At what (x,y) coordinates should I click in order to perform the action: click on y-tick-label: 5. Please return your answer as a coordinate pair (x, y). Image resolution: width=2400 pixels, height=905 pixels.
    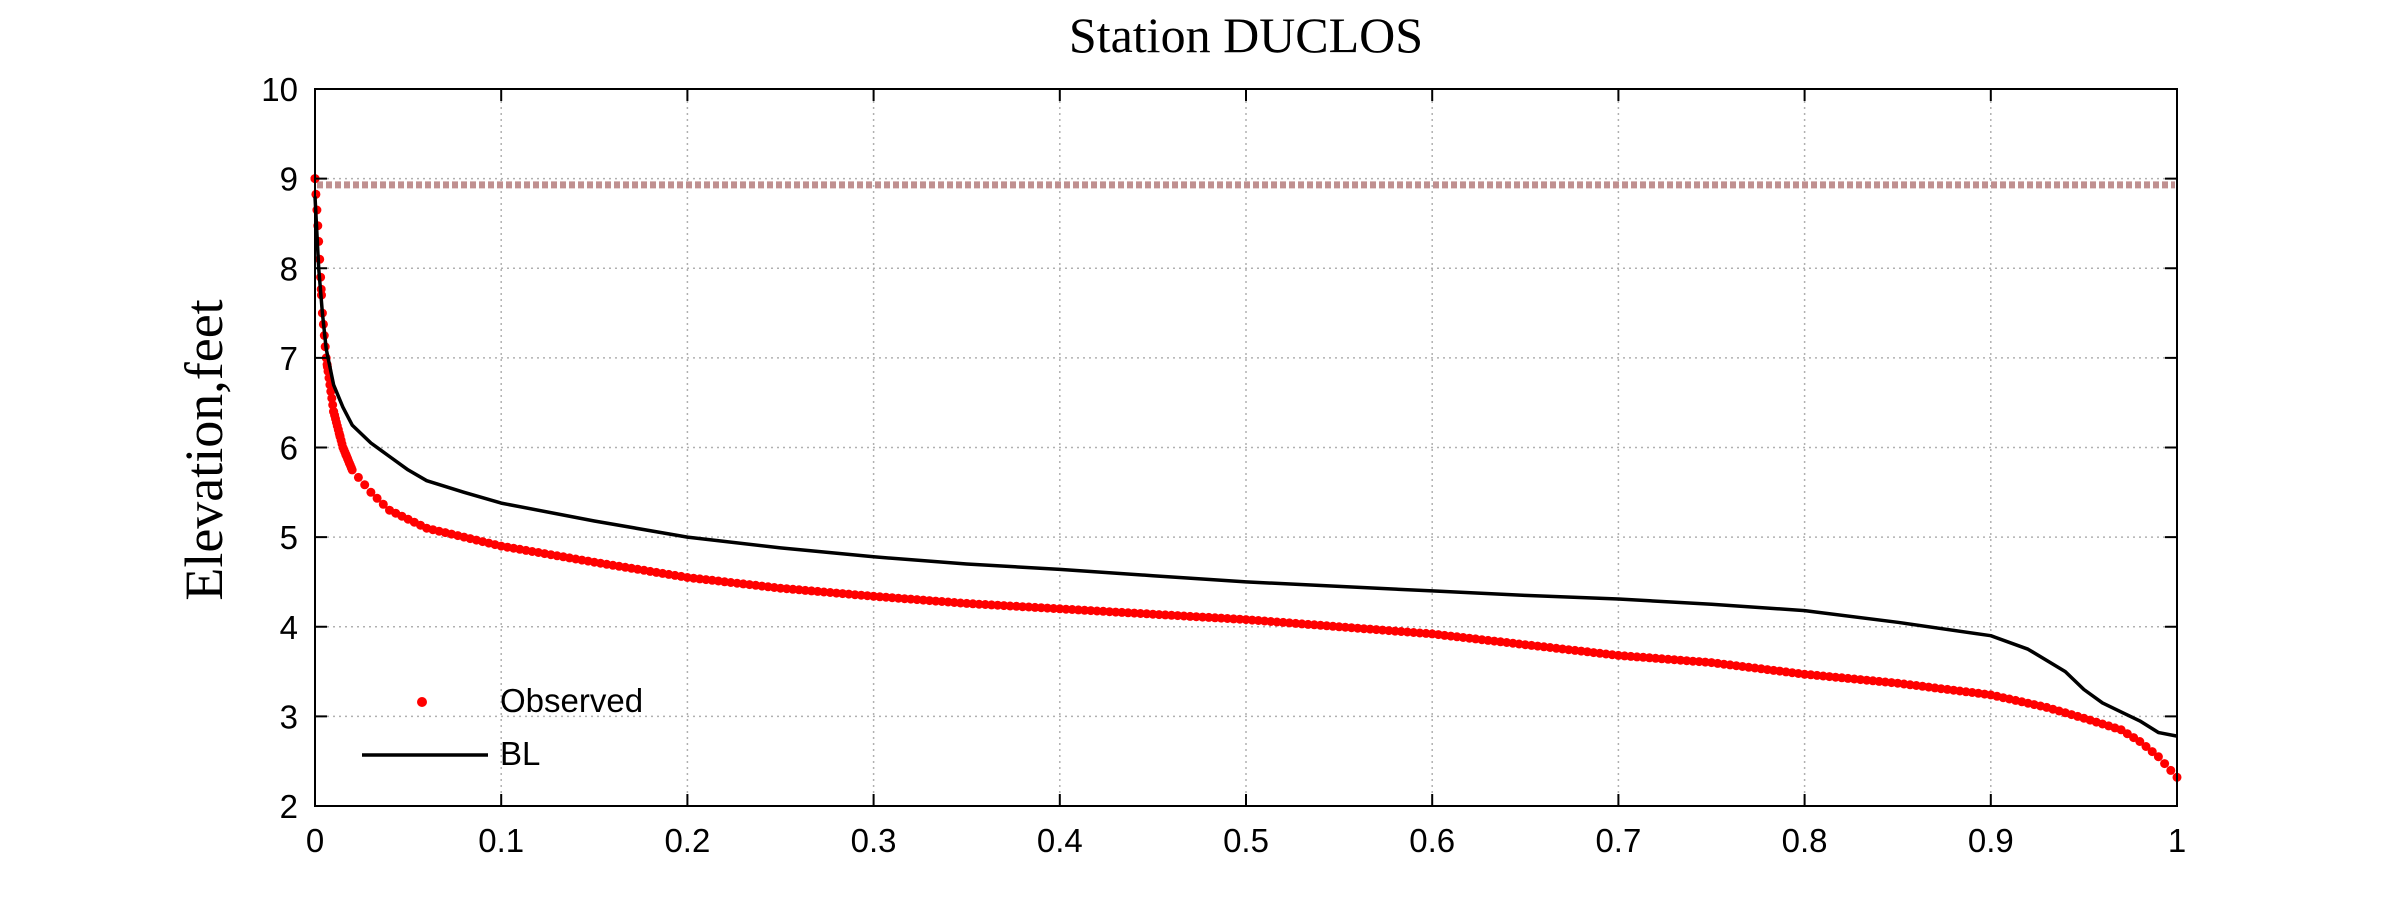
    Looking at the image, I should click on (289, 537).